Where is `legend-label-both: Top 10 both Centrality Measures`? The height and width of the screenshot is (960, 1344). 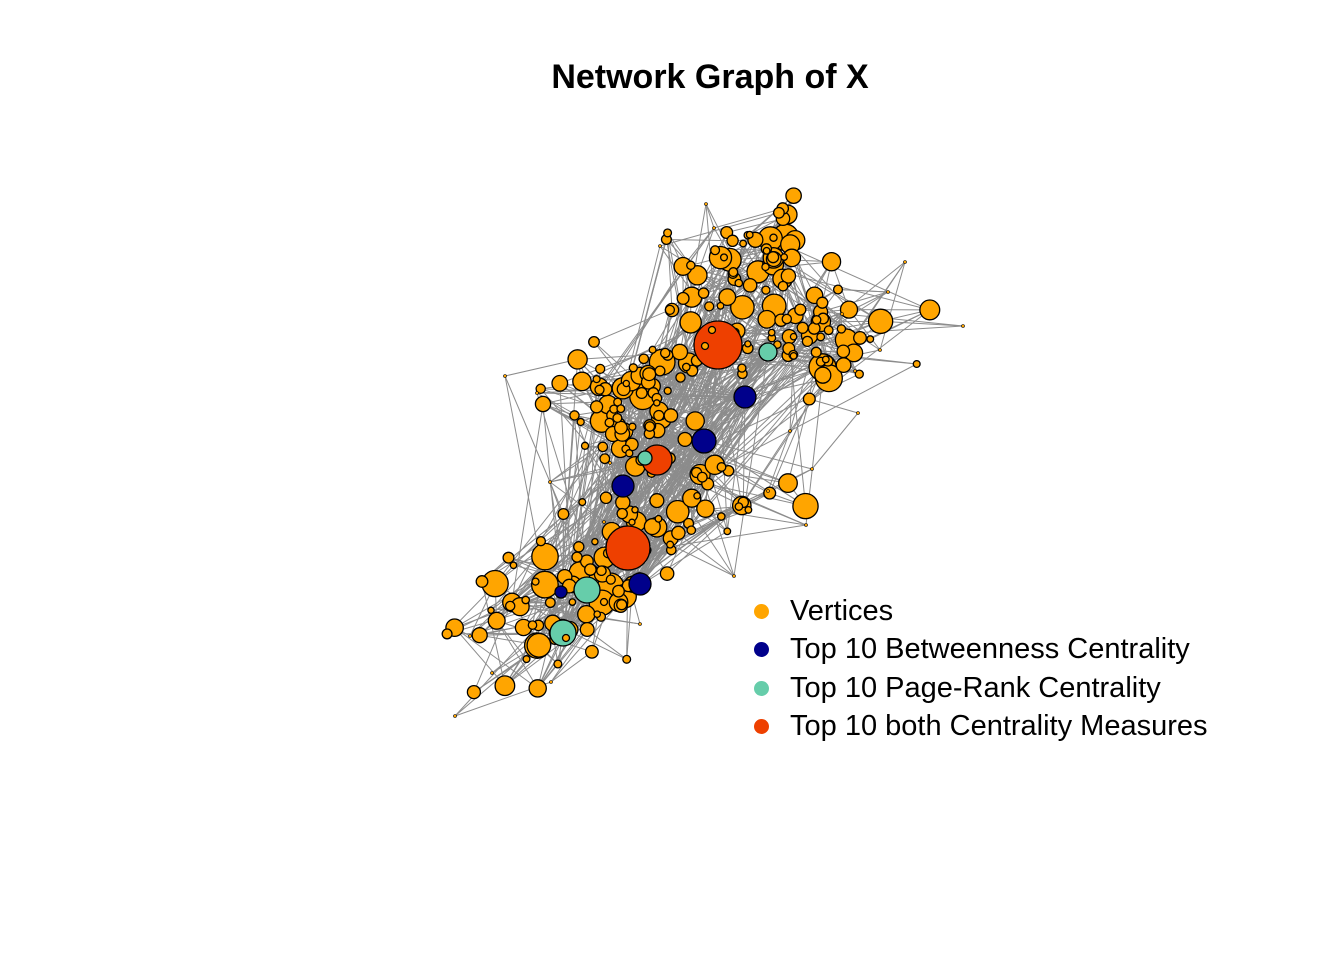
legend-label-both: Top 10 both Centrality Measures is located at coordinates (999, 726).